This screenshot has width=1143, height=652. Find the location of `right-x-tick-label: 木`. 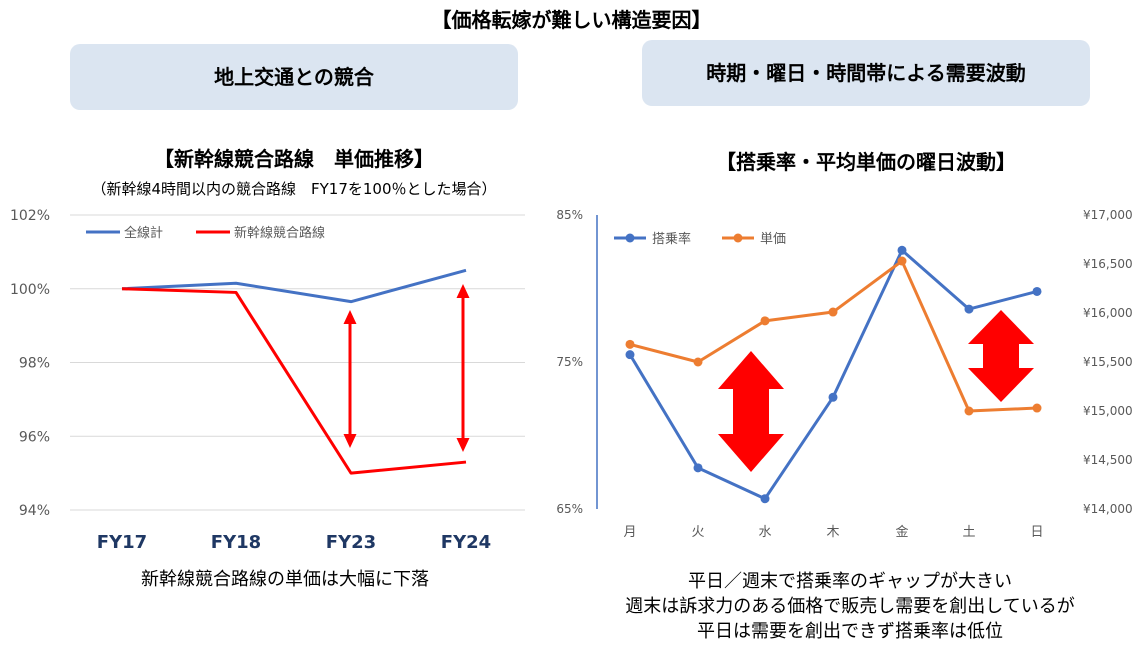

right-x-tick-label: 木 is located at coordinates (832, 532).